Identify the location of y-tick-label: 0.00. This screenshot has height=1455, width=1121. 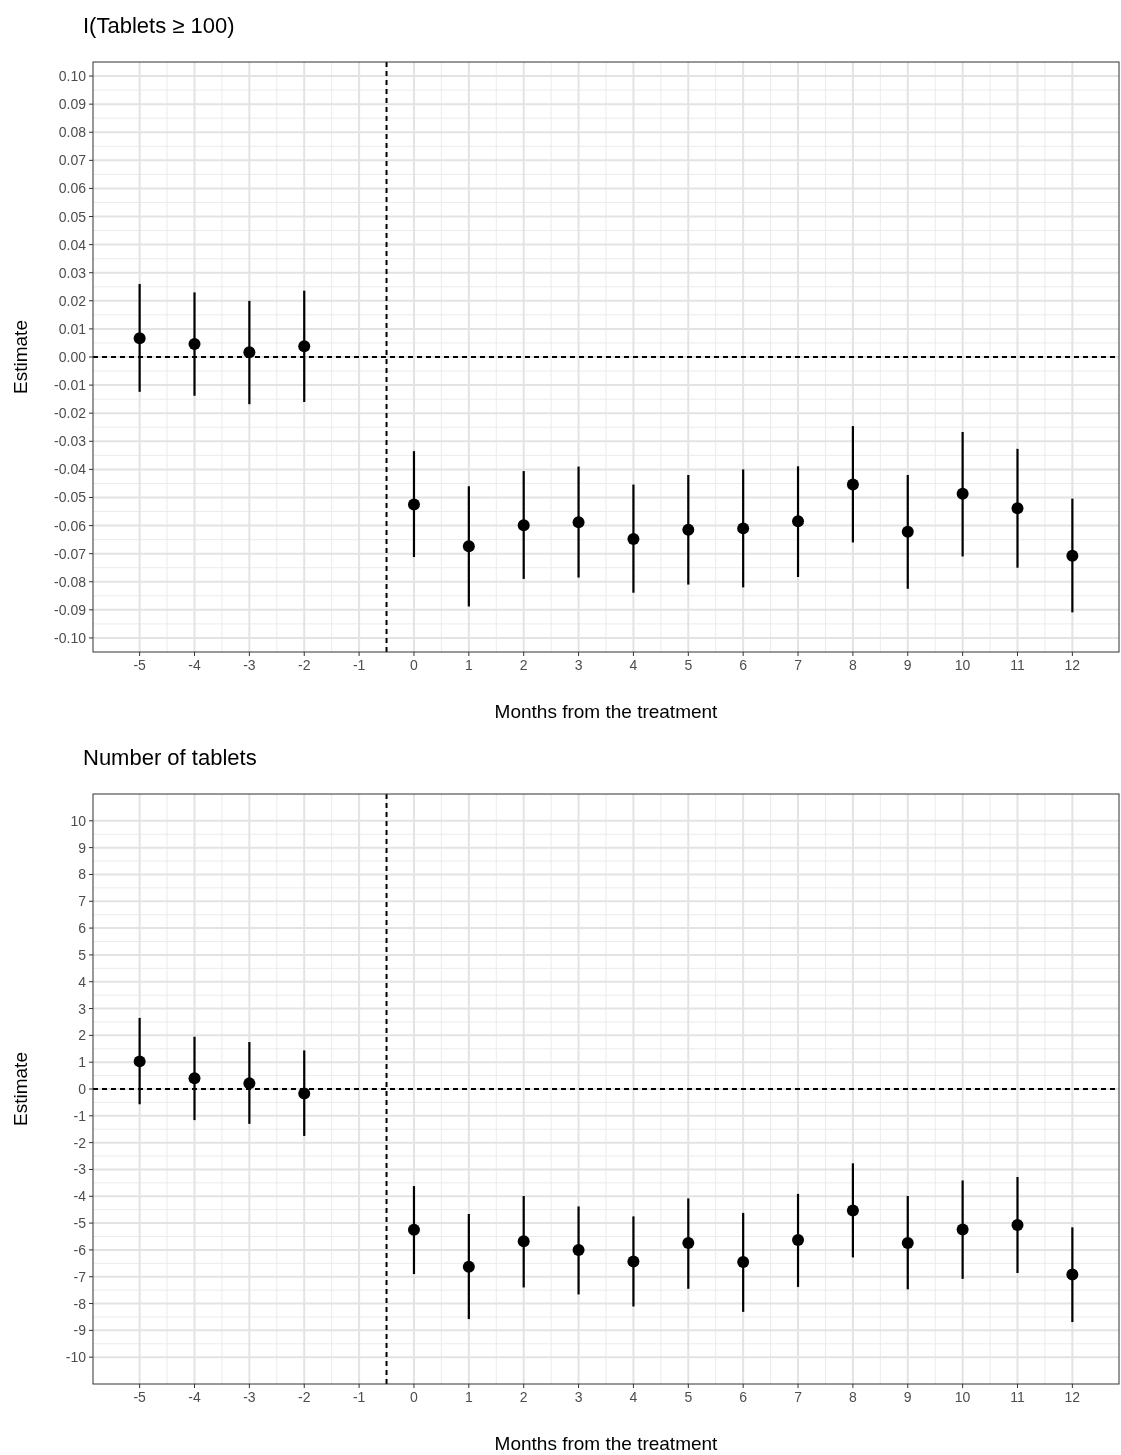
(72, 357).